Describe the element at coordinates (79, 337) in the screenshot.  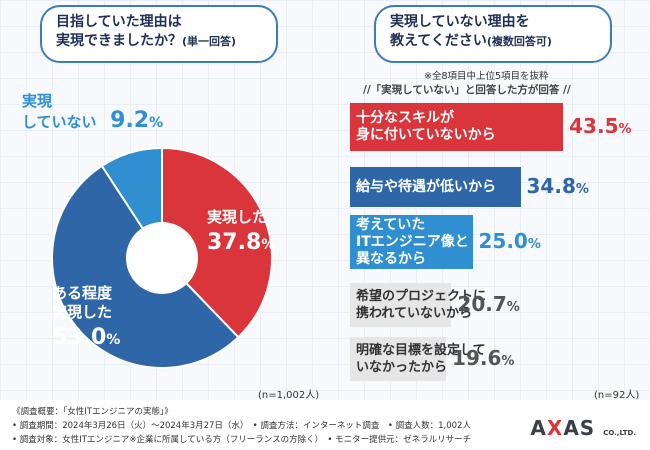
I see `pie-value-somewhat-num: 53.0` at that location.